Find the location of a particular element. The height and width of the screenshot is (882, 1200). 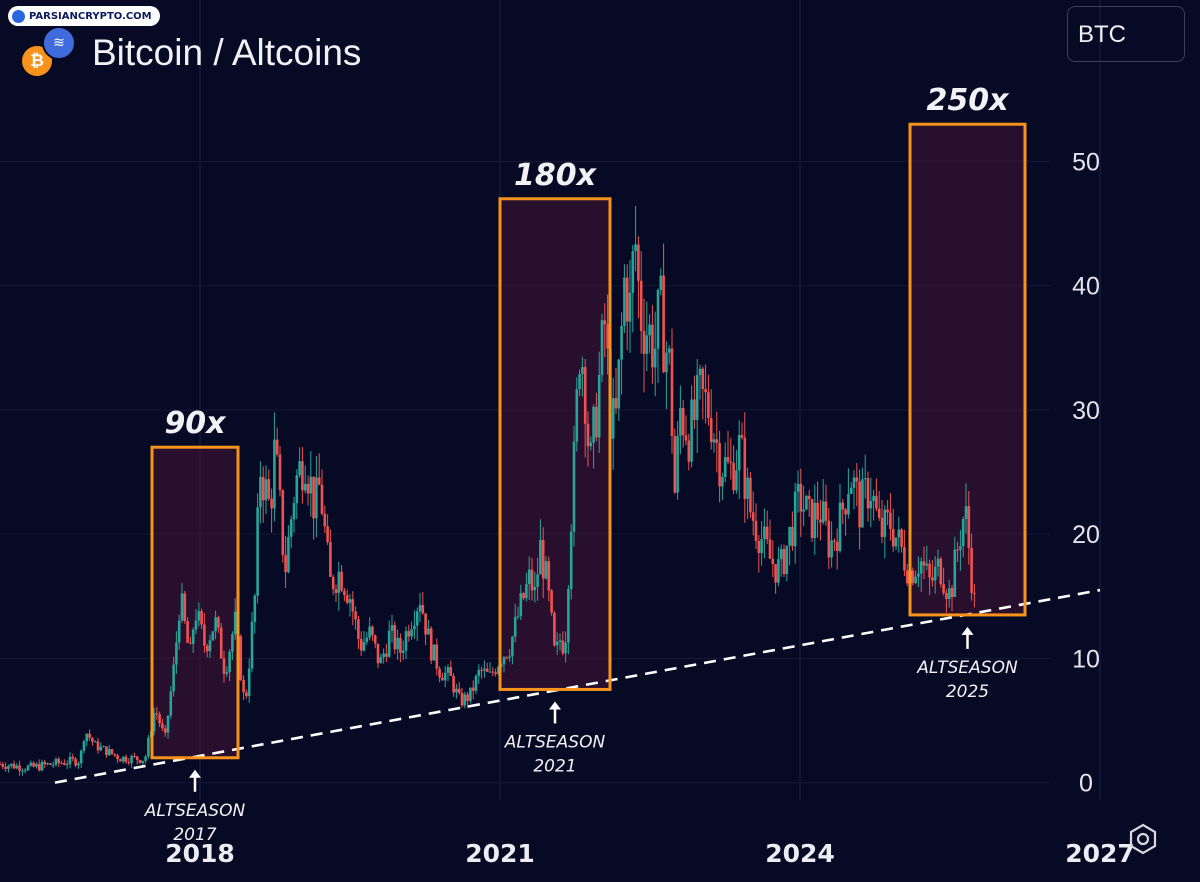

altcoin-icon: ≋ is located at coordinates (59, 43).